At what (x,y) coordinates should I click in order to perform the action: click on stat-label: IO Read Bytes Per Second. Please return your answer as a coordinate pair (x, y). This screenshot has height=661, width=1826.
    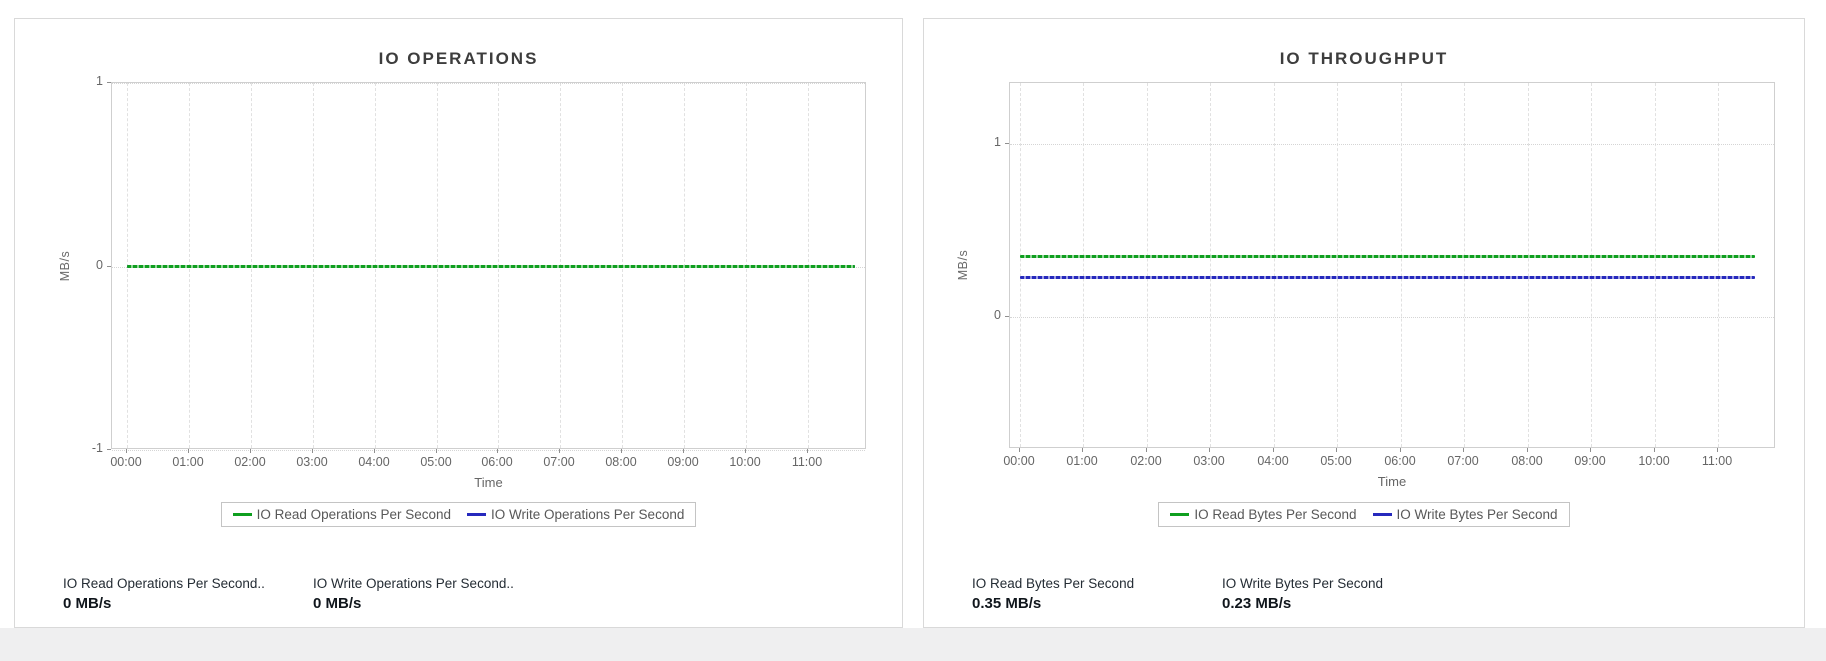
    Looking at the image, I should click on (1053, 583).